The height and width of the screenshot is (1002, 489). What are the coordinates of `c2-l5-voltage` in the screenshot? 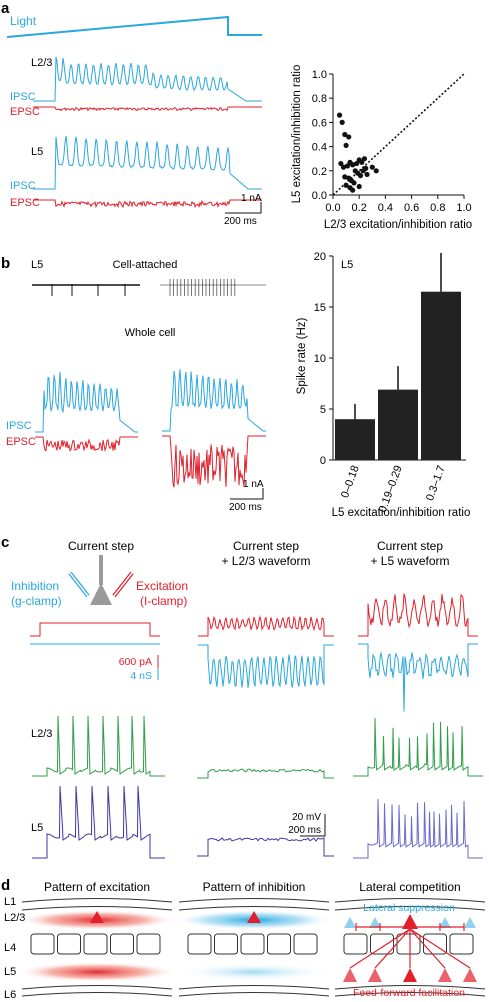 It's located at (265, 847).